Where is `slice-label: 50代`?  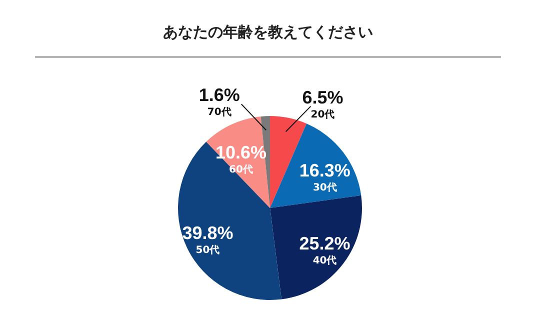 slice-label: 50代 is located at coordinates (208, 250).